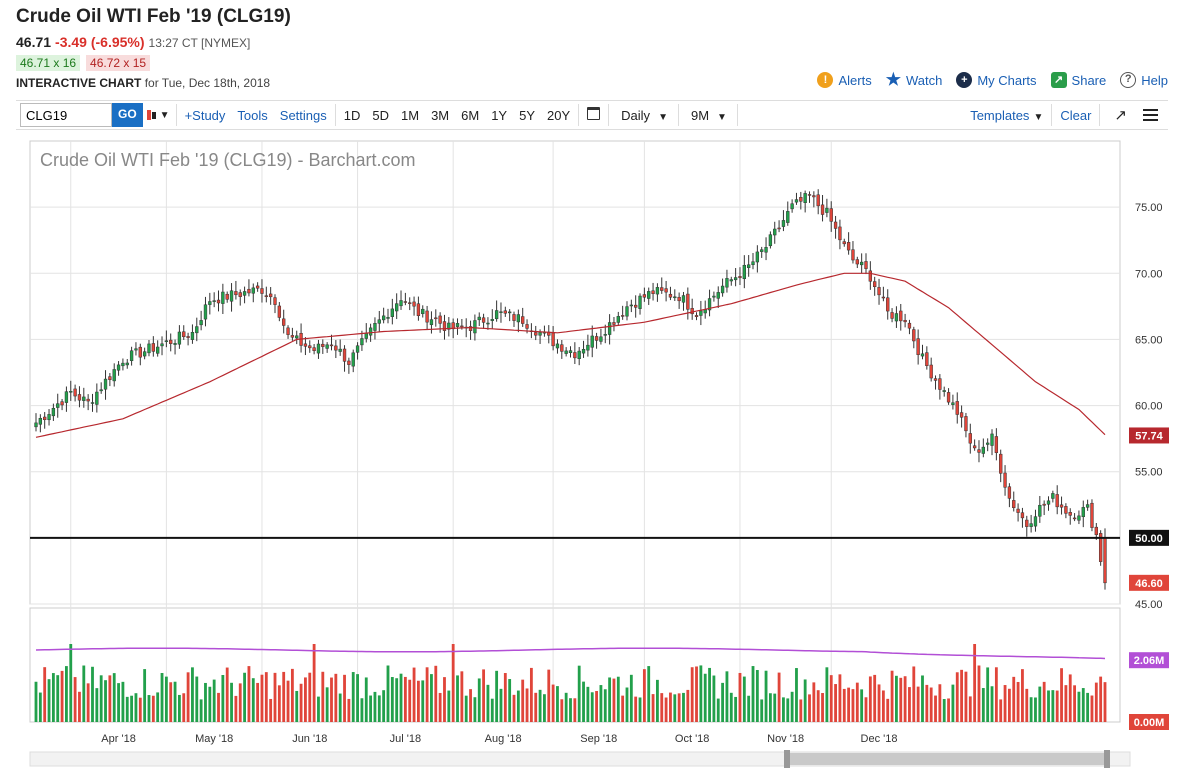  Describe the element at coordinates (499, 115) in the screenshot. I see `range-1y-button: 1Y` at that location.